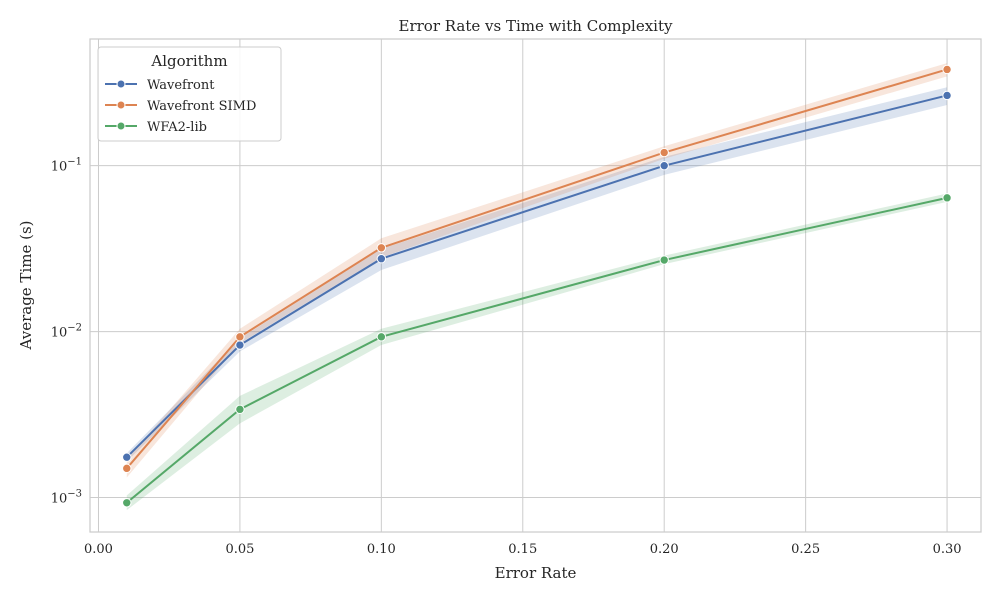 Image resolution: width=1000 pixels, height=600 pixels. What do you see at coordinates (66, 166) in the screenshot?
I see `y-tick-label: 10⁻¹` at bounding box center [66, 166].